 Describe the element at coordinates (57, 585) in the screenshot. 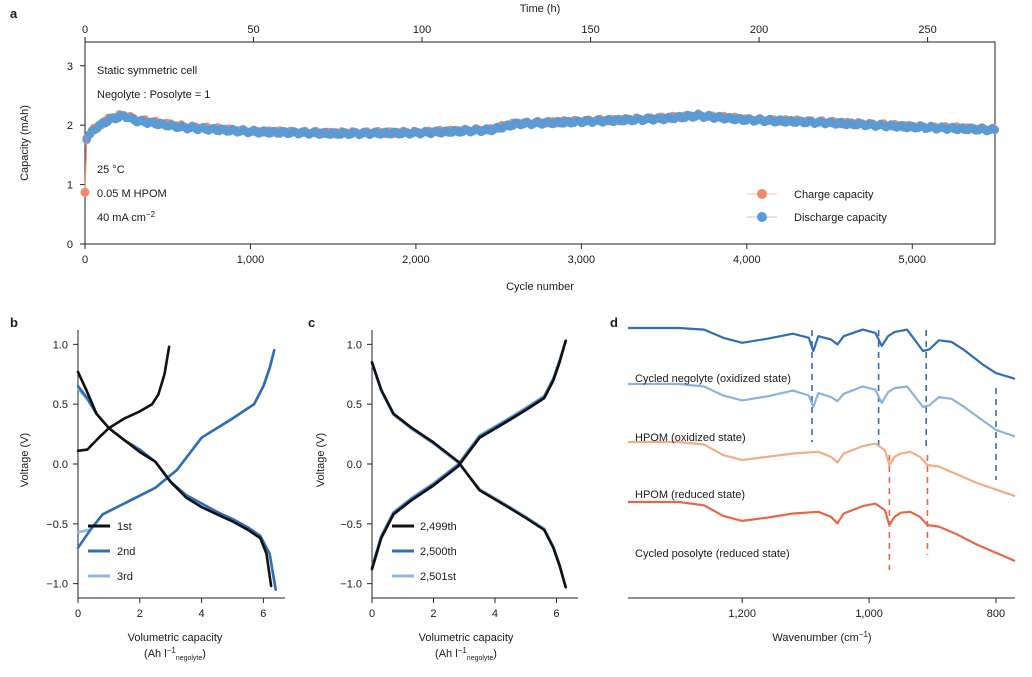

I see `b-y-tick-label-0: −1.0` at that location.